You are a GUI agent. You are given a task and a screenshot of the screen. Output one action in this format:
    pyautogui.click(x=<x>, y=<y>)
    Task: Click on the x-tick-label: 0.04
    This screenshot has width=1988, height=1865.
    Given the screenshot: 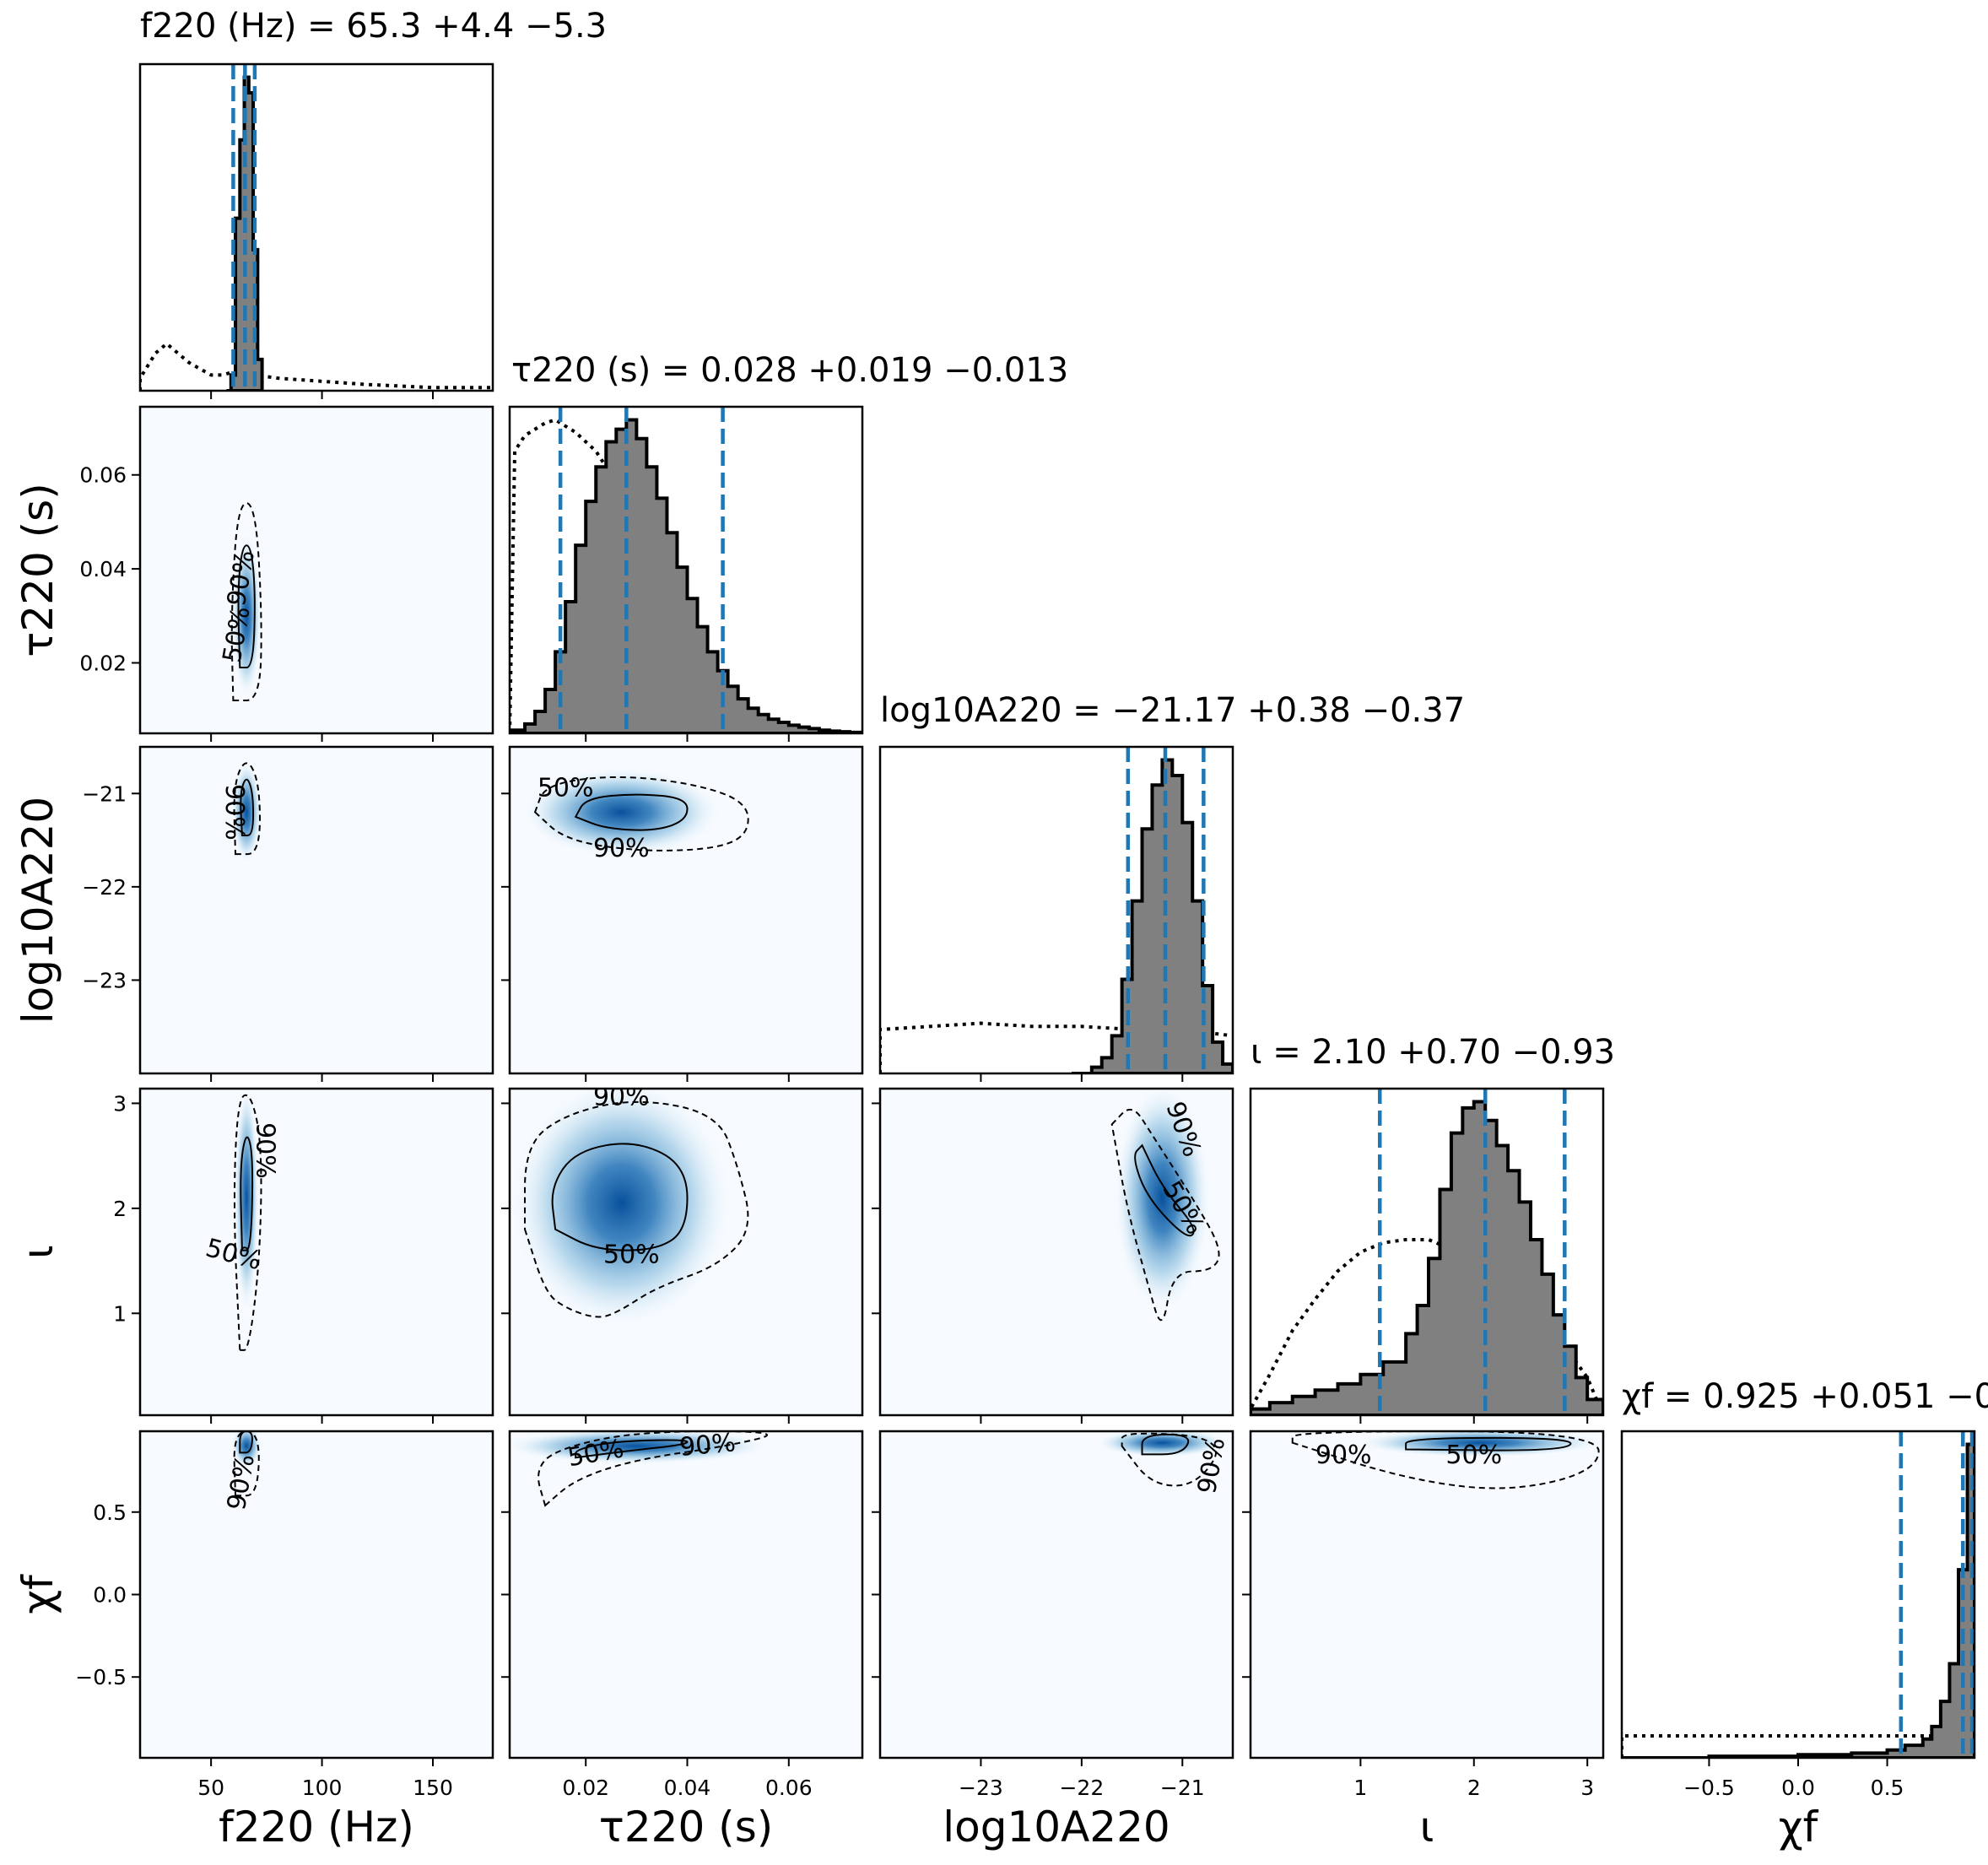 What is the action you would take?
    pyautogui.click(x=688, y=1788)
    